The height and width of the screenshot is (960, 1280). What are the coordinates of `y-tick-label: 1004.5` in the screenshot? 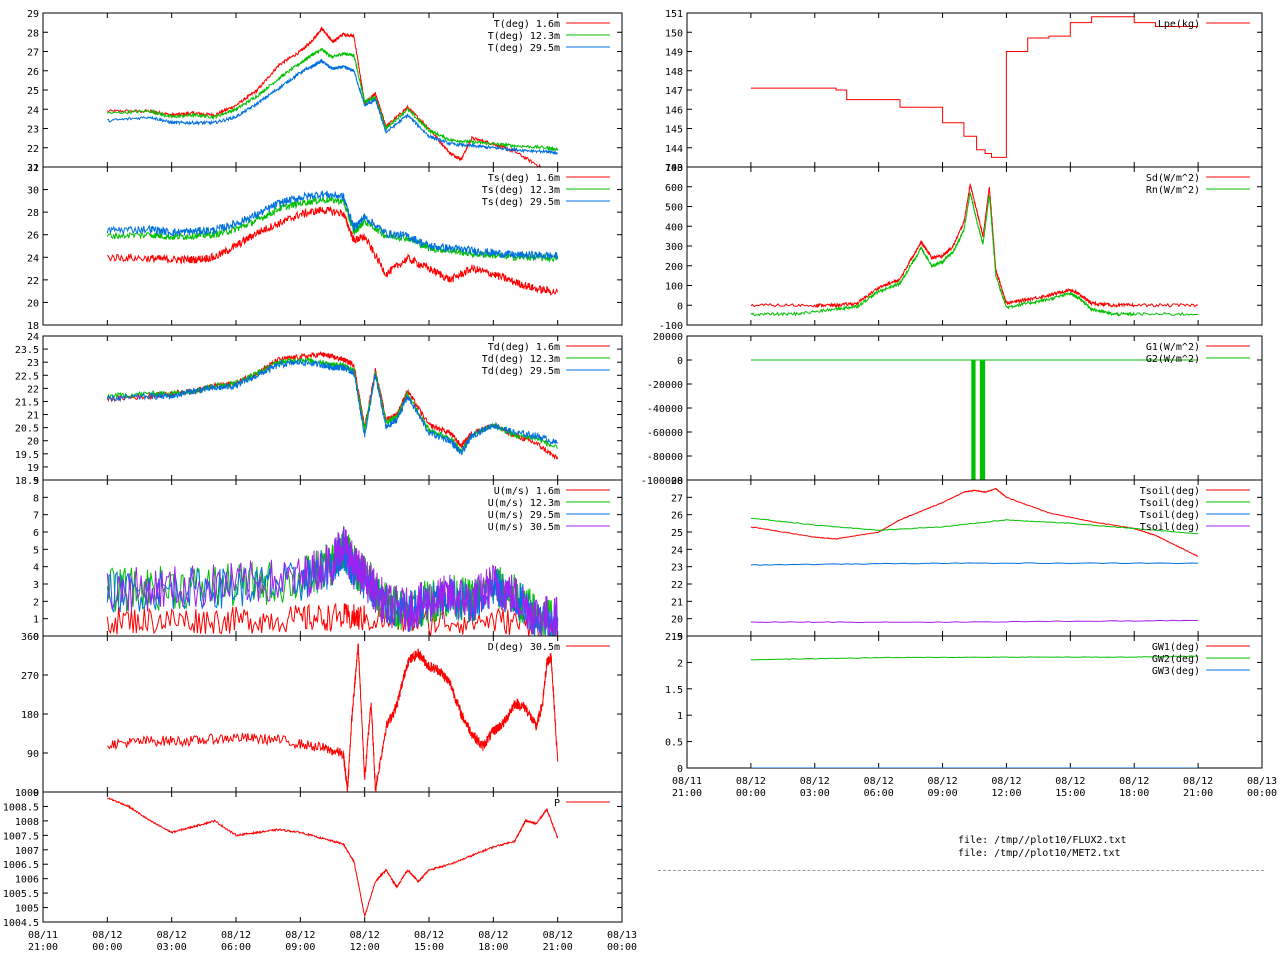 It's located at (21, 923).